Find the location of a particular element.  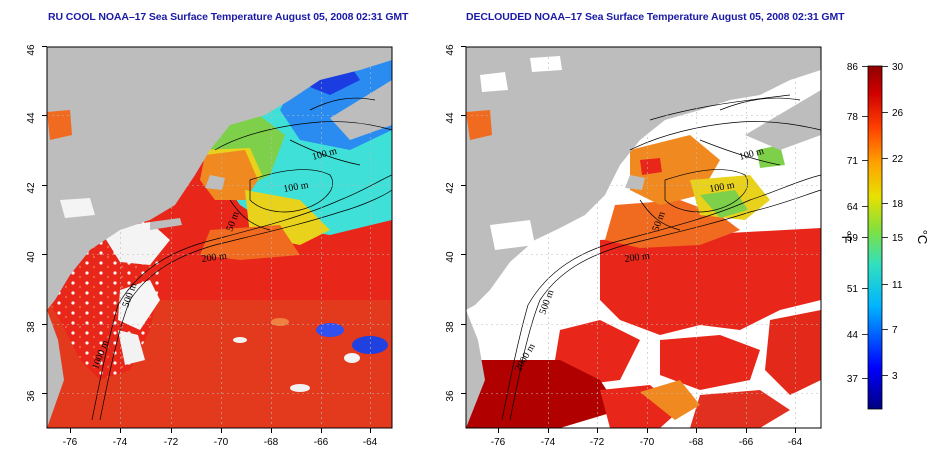

fahrenheit-tick-label: 51 is located at coordinates (853, 289).